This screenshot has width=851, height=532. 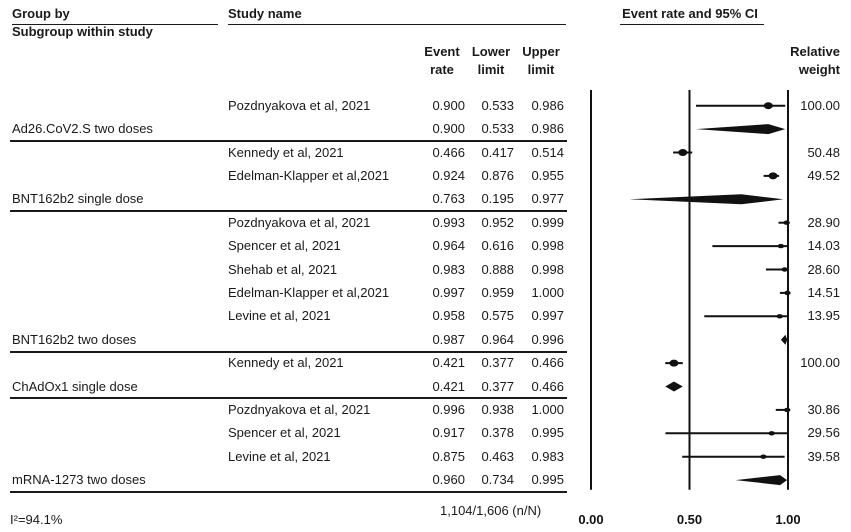 What do you see at coordinates (442, 51) in the screenshot?
I see `event-rate-header-1: Event` at bounding box center [442, 51].